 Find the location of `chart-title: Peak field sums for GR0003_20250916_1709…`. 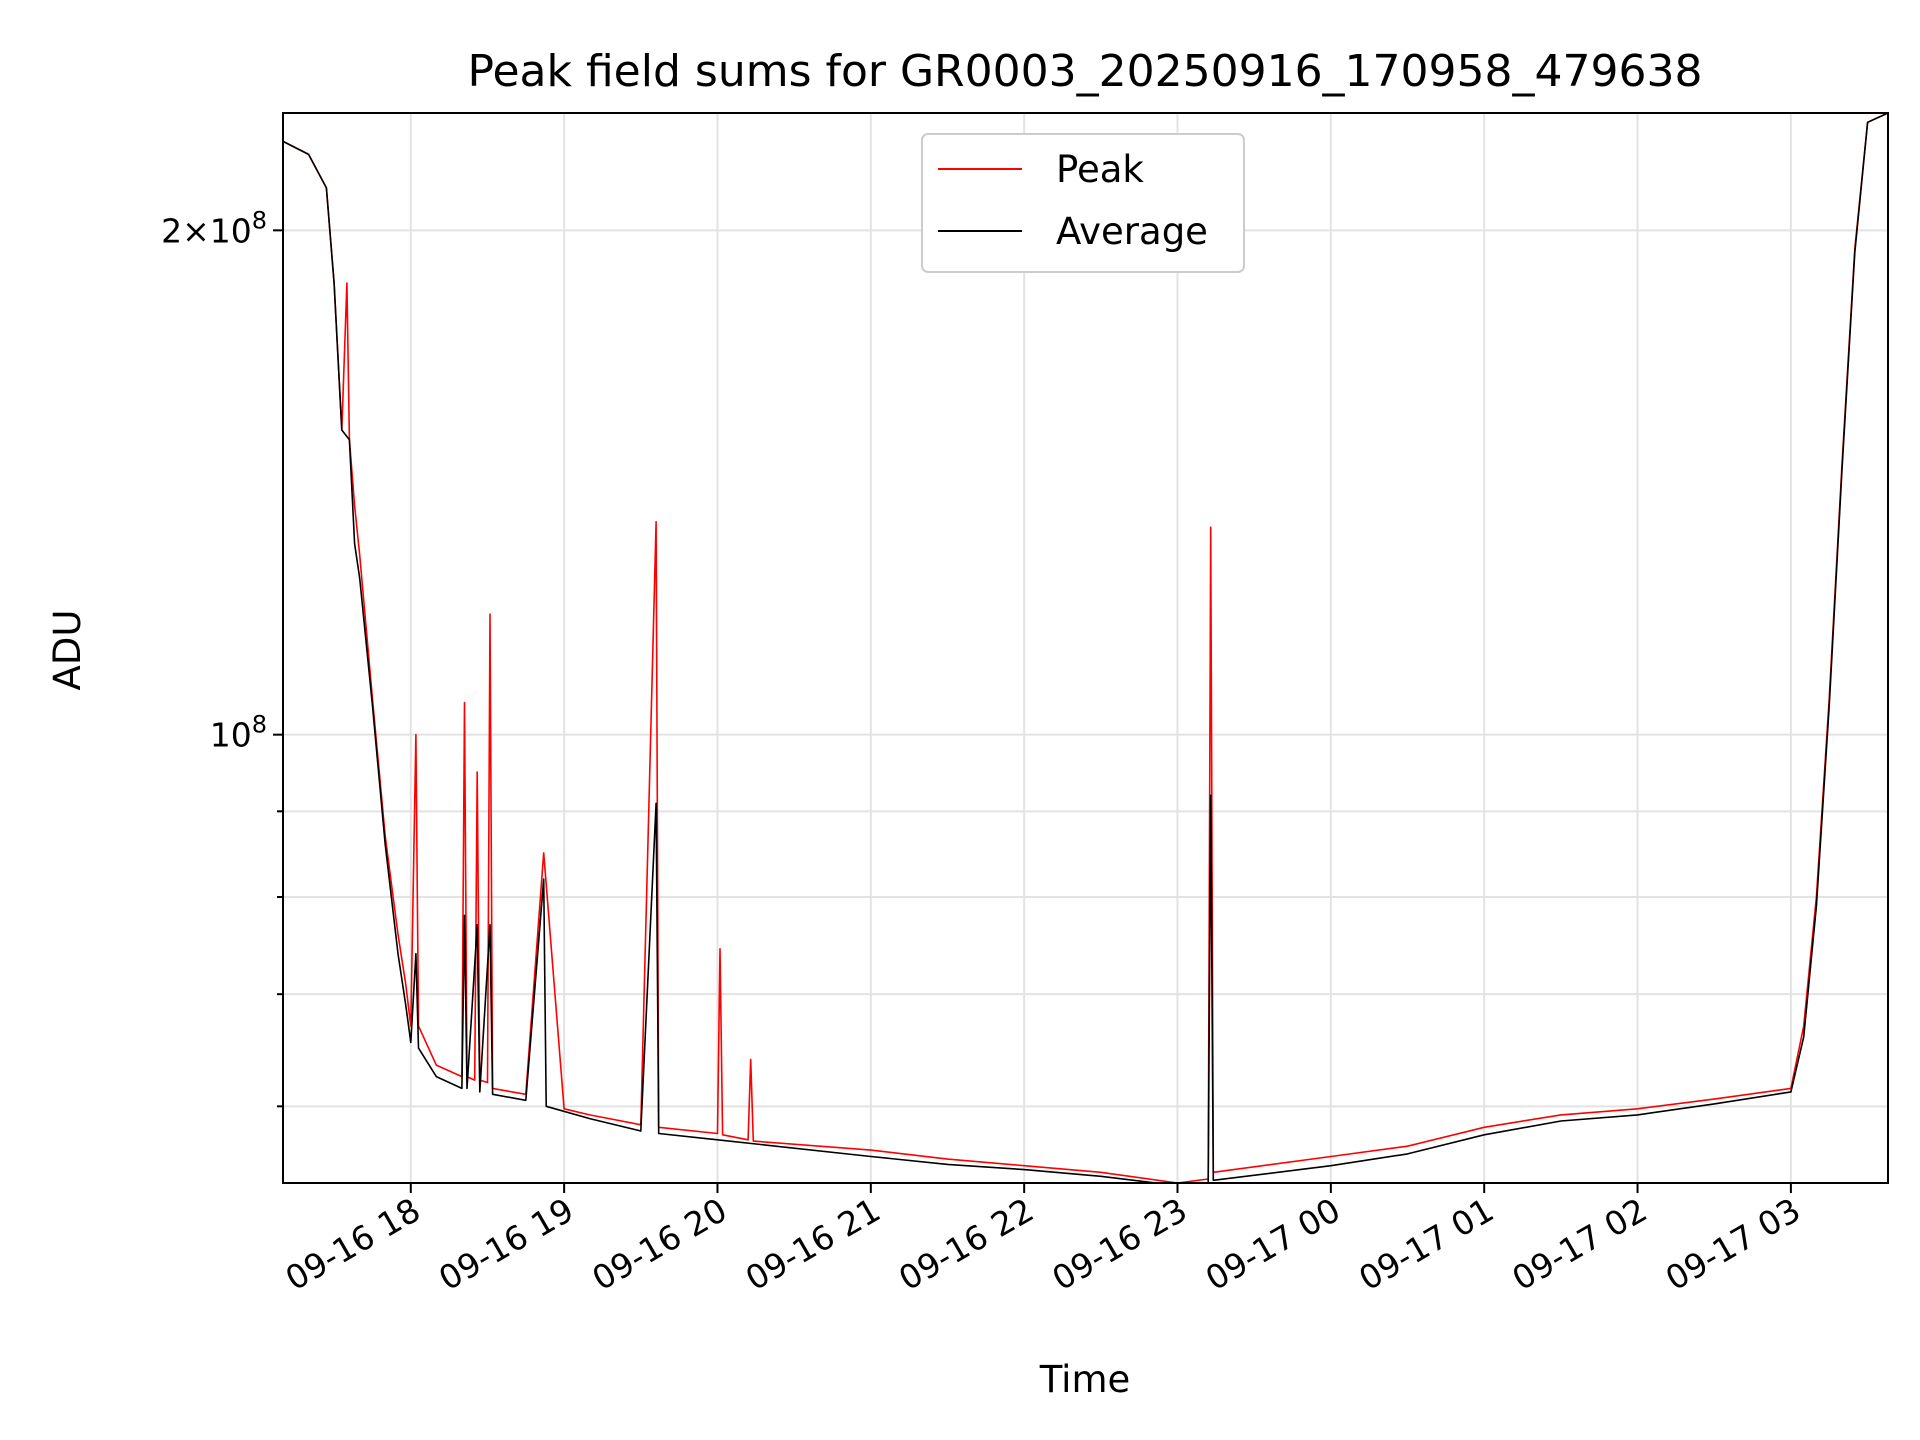

chart-title: Peak field sums for GR0003_20250916_1709… is located at coordinates (1085, 71).